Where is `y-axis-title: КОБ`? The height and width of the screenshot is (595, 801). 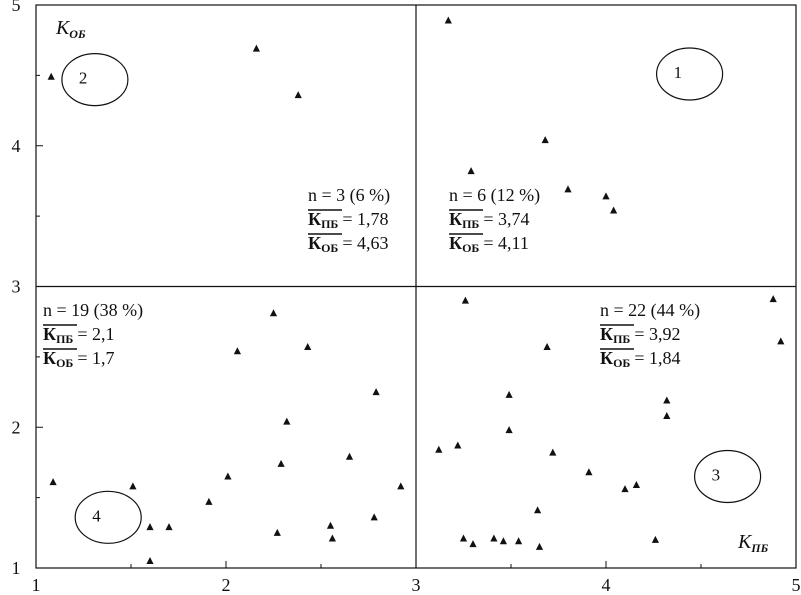
y-axis-title: КОБ is located at coordinates (70, 29).